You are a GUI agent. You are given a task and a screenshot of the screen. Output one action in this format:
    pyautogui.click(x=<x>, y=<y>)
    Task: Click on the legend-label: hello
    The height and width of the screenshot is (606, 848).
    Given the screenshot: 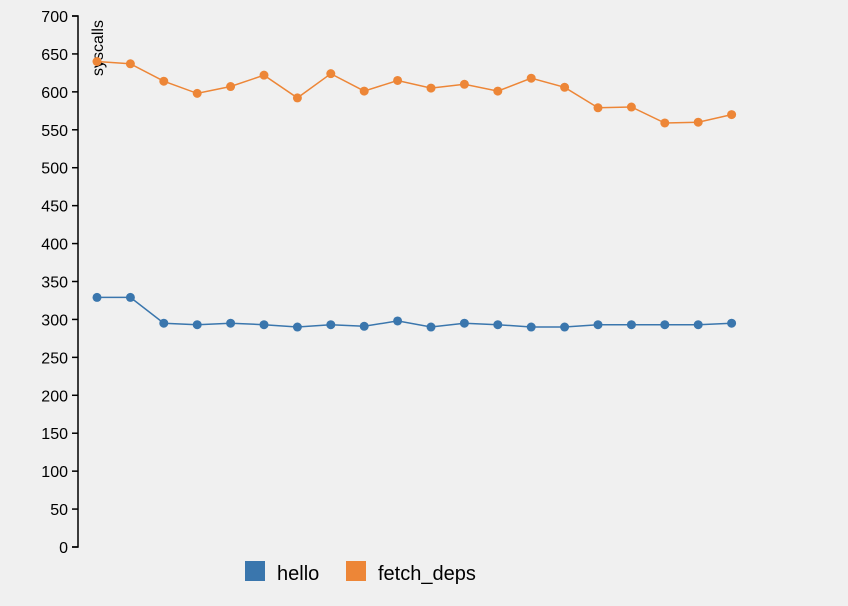 What is the action you would take?
    pyautogui.click(x=298, y=574)
    